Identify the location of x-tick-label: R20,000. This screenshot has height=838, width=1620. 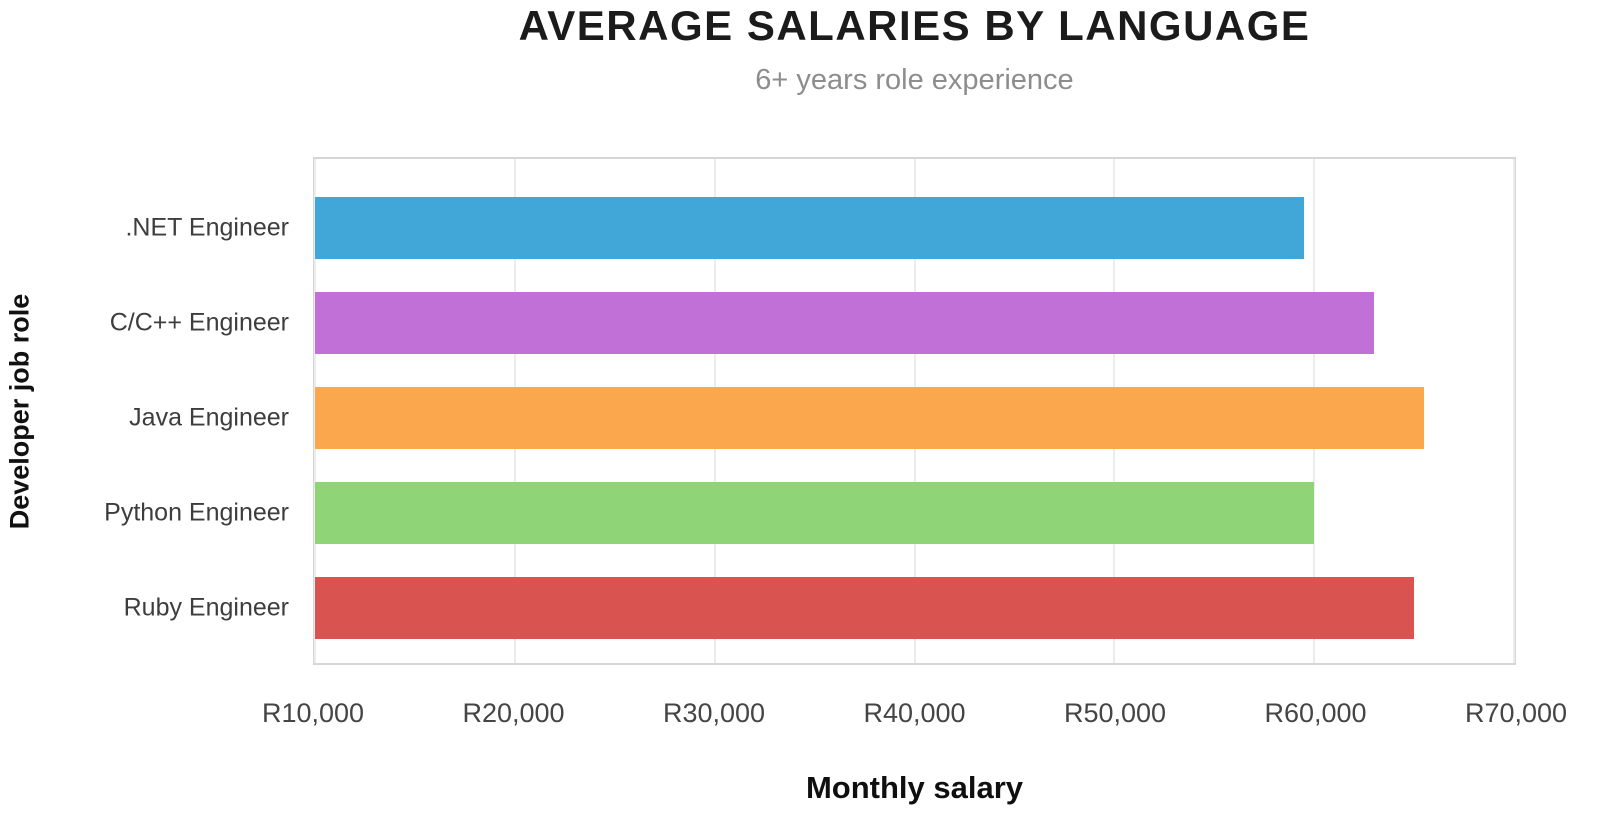
(513, 713).